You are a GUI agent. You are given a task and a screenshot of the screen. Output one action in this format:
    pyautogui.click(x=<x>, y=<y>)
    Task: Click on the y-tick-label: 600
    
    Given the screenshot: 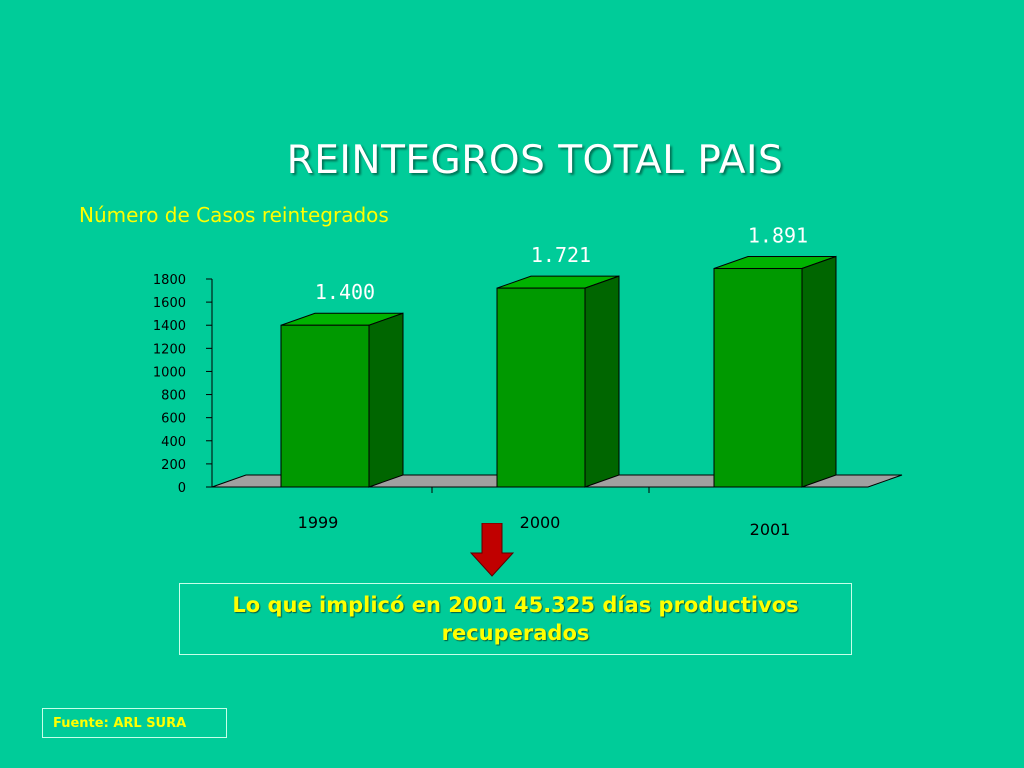 What is the action you would take?
    pyautogui.click(x=173, y=419)
    